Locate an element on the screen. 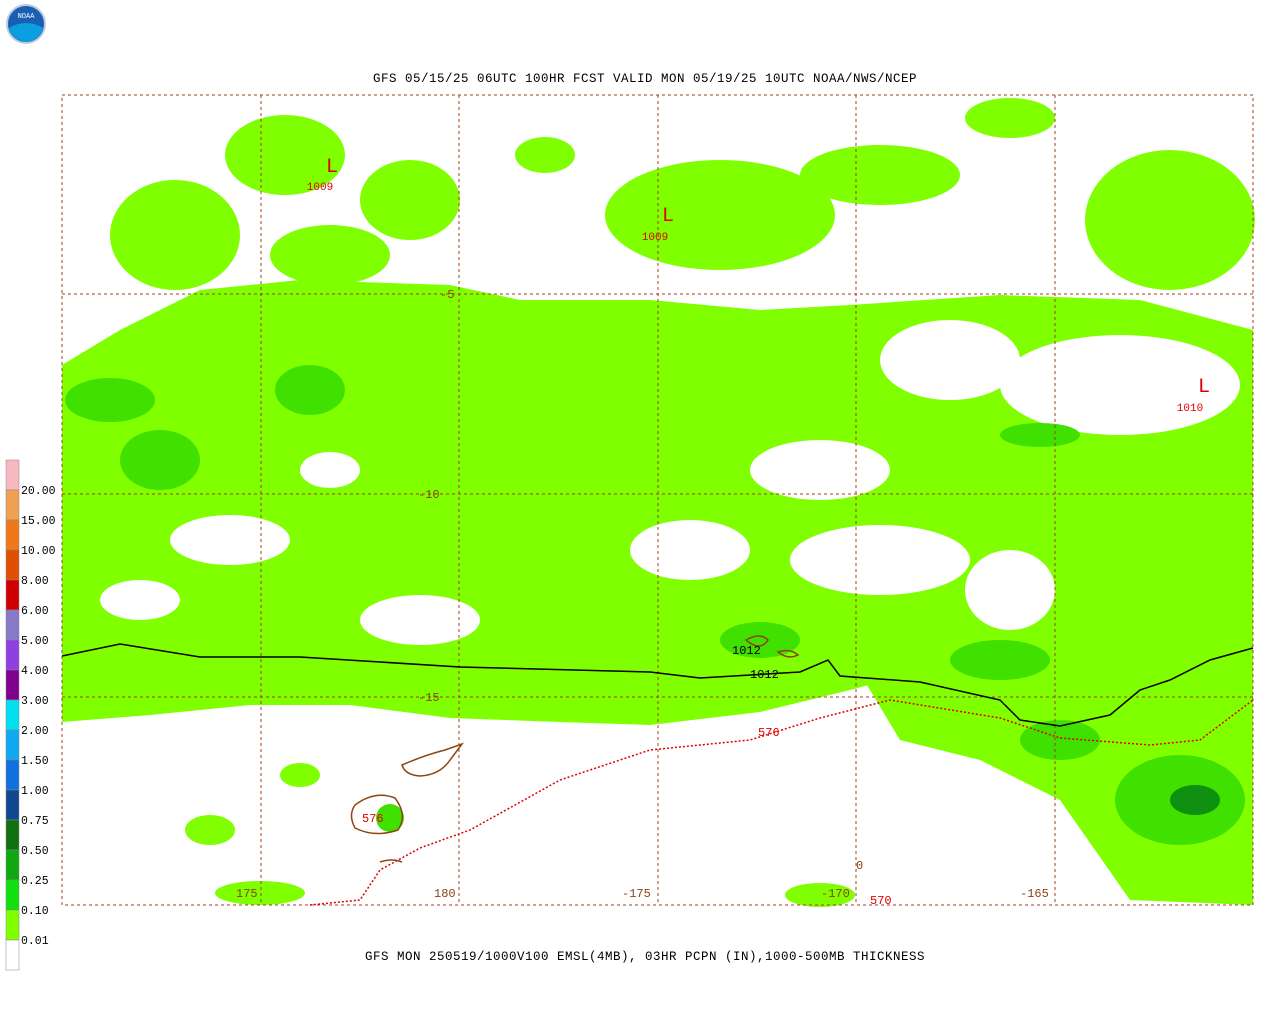  low-pressure: 1010 is located at coordinates (1190, 409).